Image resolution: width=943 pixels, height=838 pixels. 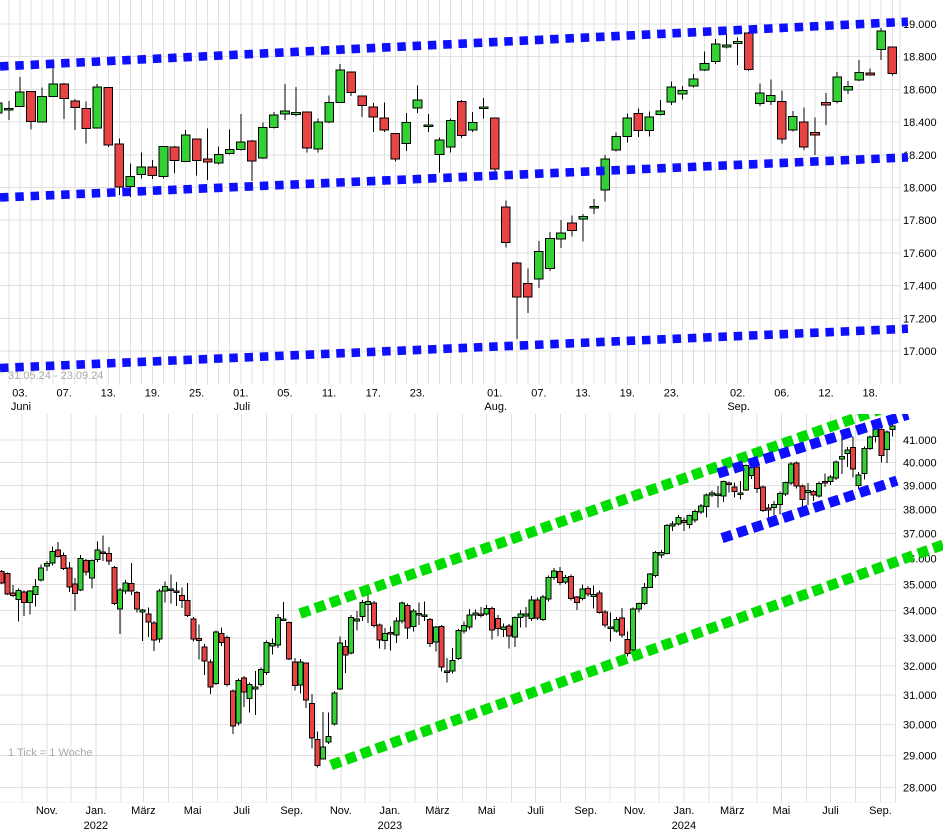 What do you see at coordinates (684, 811) in the screenshot?
I see `x-axis-month-label: Jan.` at bounding box center [684, 811].